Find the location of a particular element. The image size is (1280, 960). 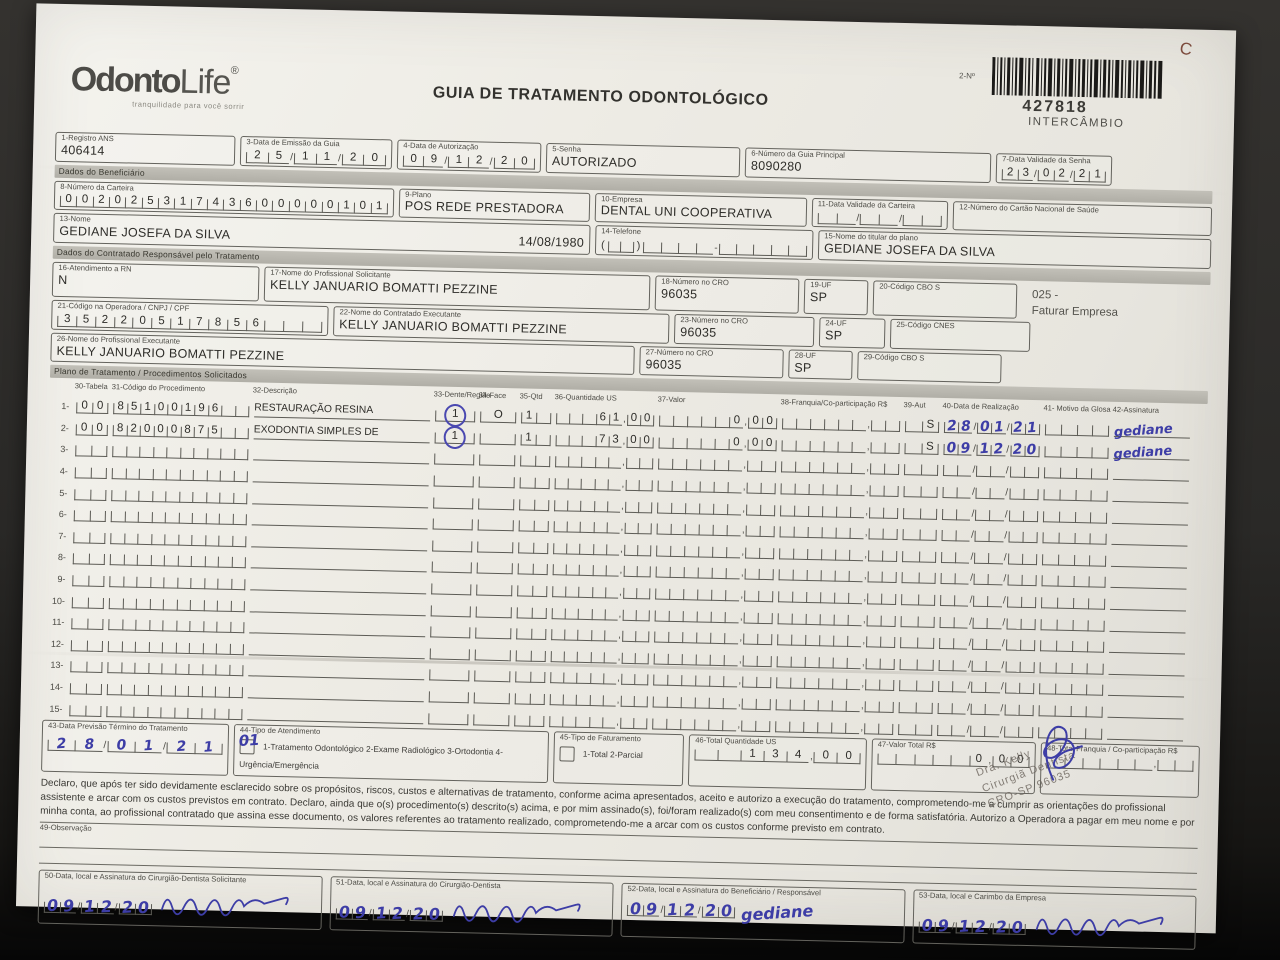

field-value: POS REDE PRESTADORA is located at coordinates (484, 208).